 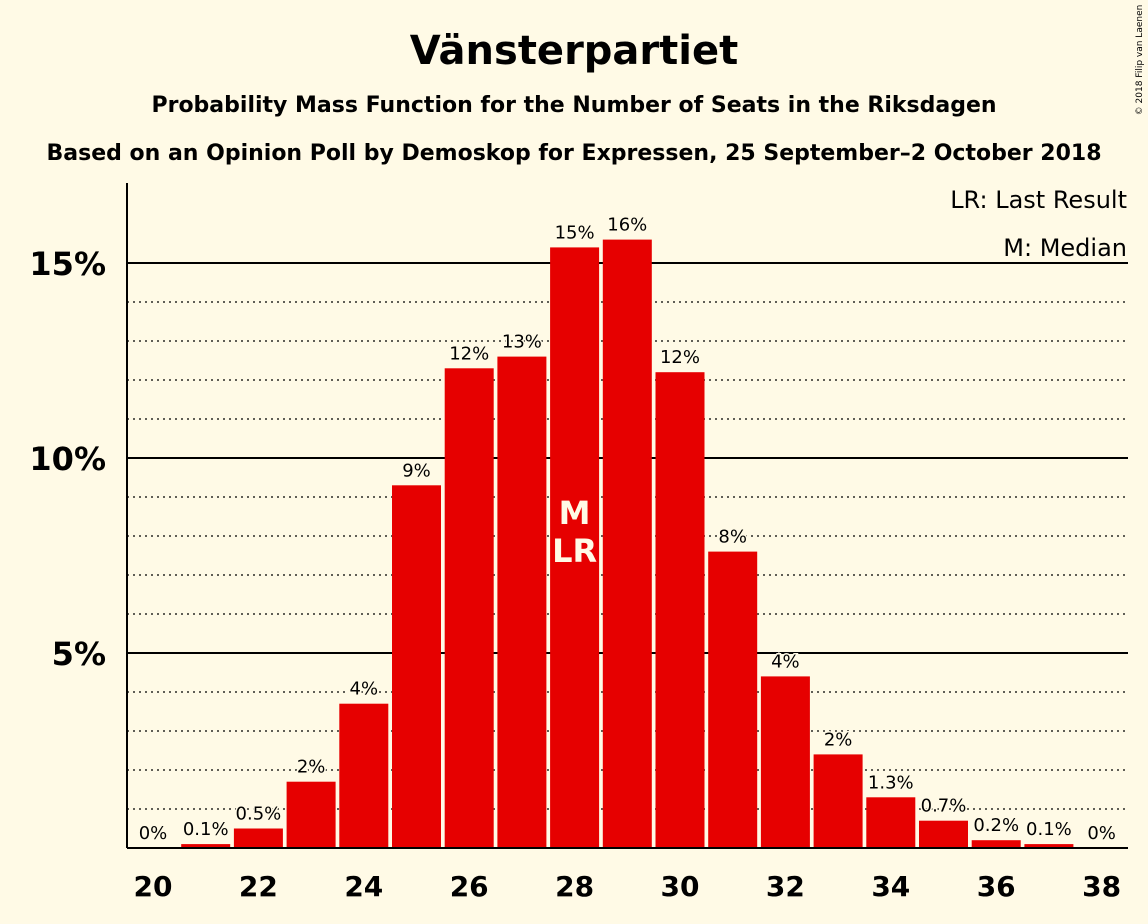 What do you see at coordinates (627, 225) in the screenshot?
I see `data-label-seat-29: 16%` at bounding box center [627, 225].